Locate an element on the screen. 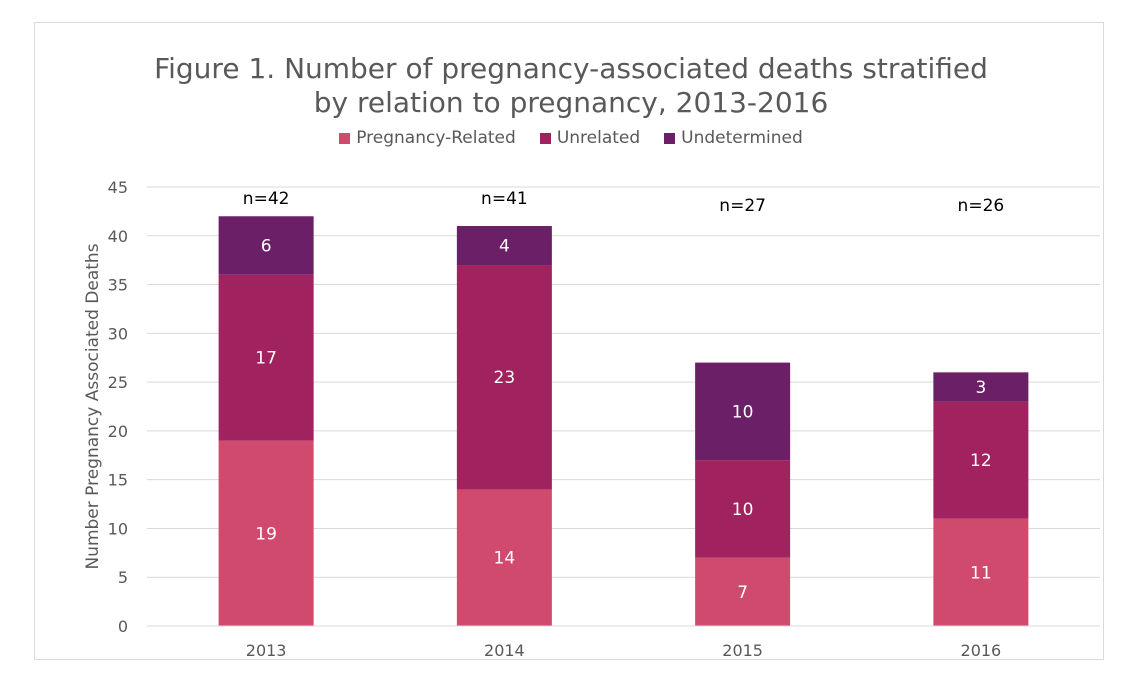 Image resolution: width=1142 pixels, height=692 pixels. data-label: 6 is located at coordinates (266, 247).